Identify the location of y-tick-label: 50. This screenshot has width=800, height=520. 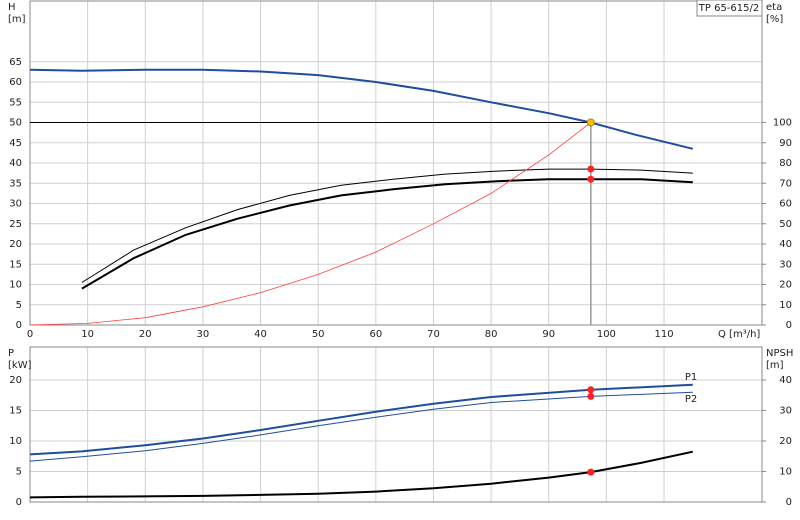
(15, 123).